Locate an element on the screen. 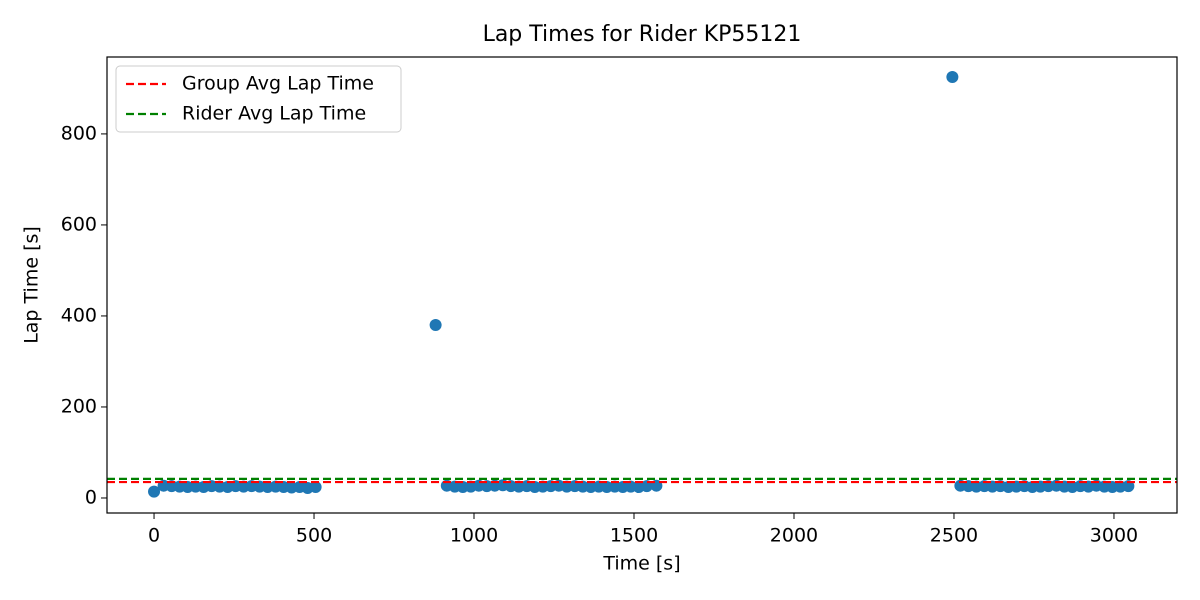 The width and height of the screenshot is (1200, 600). y-tick-label: 400 is located at coordinates (79, 315).